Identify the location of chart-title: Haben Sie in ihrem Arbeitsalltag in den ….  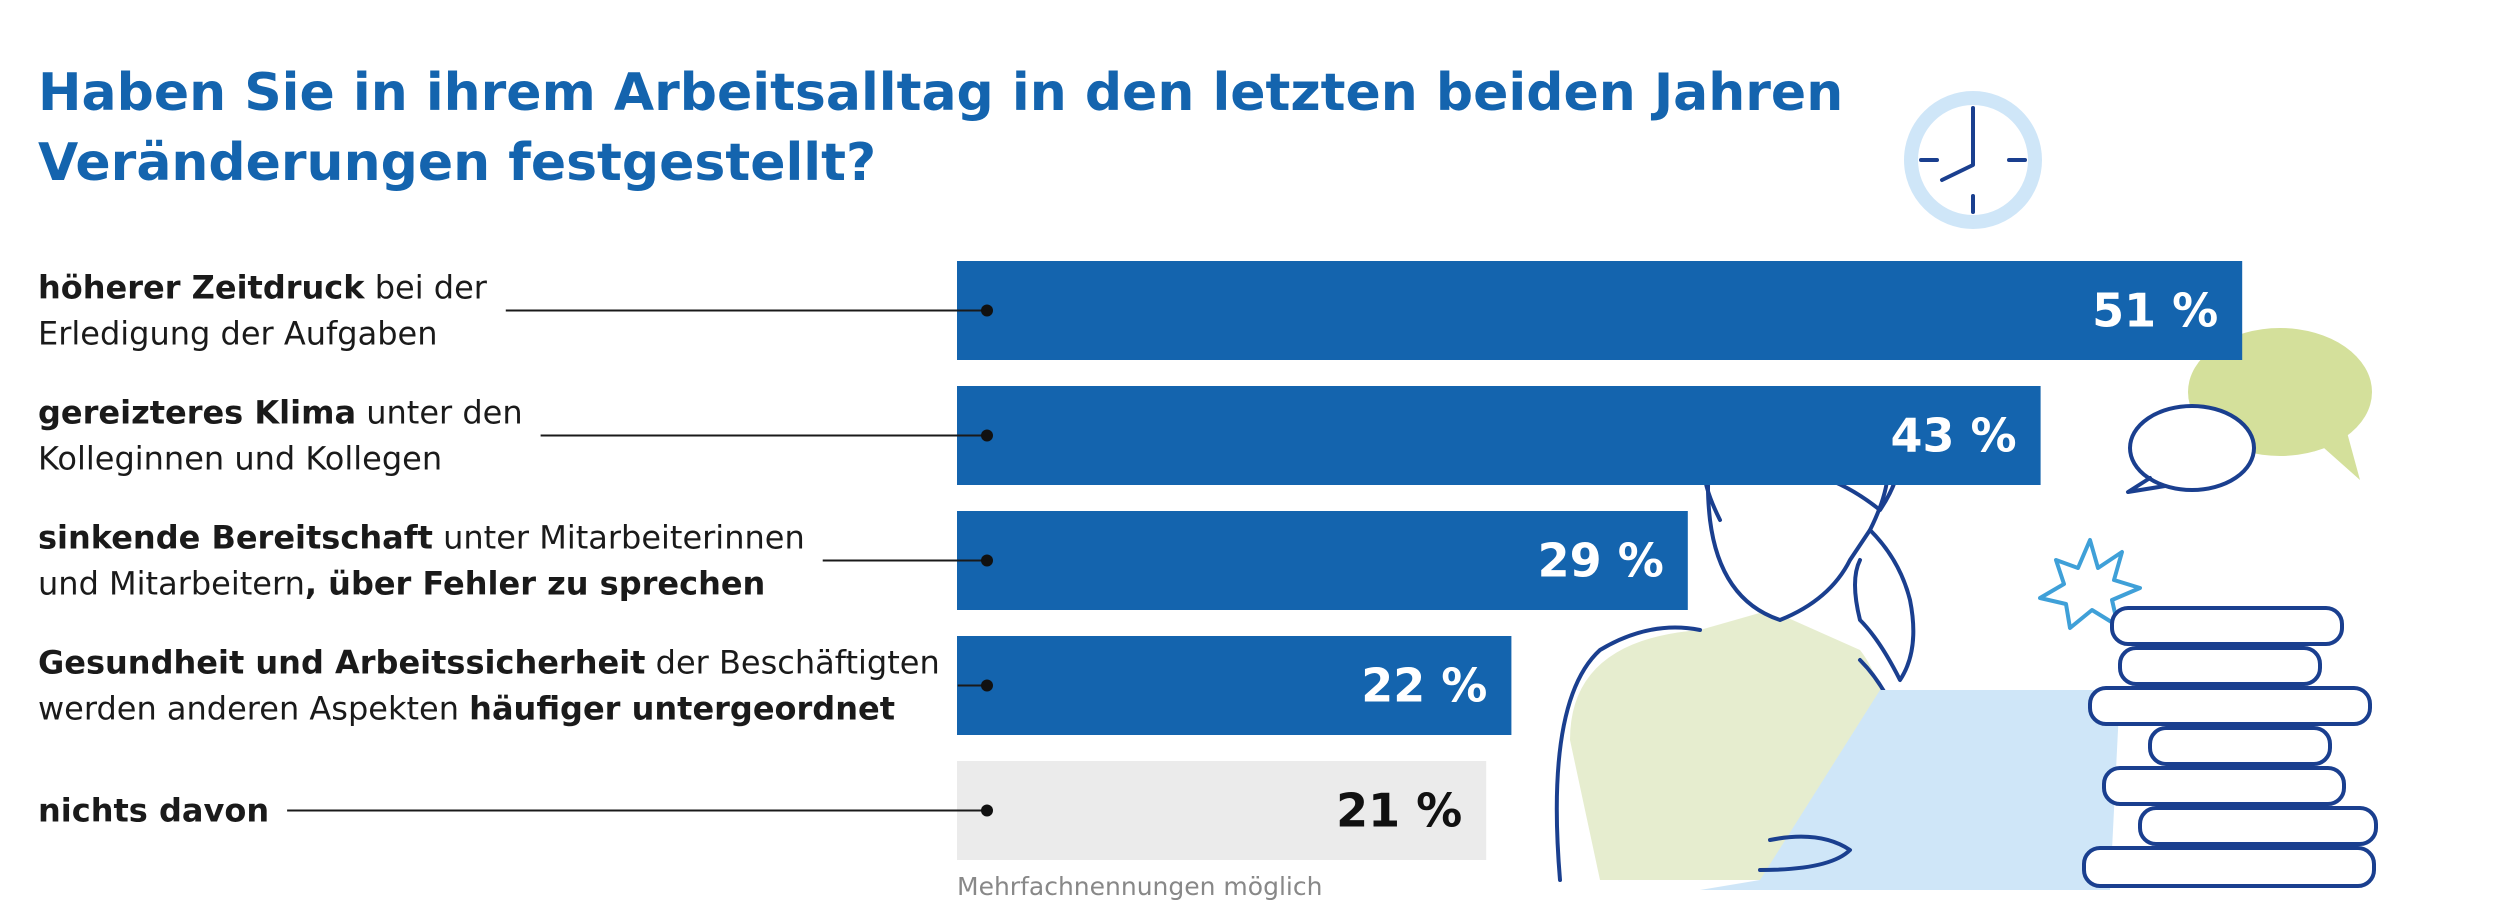
(940, 93).